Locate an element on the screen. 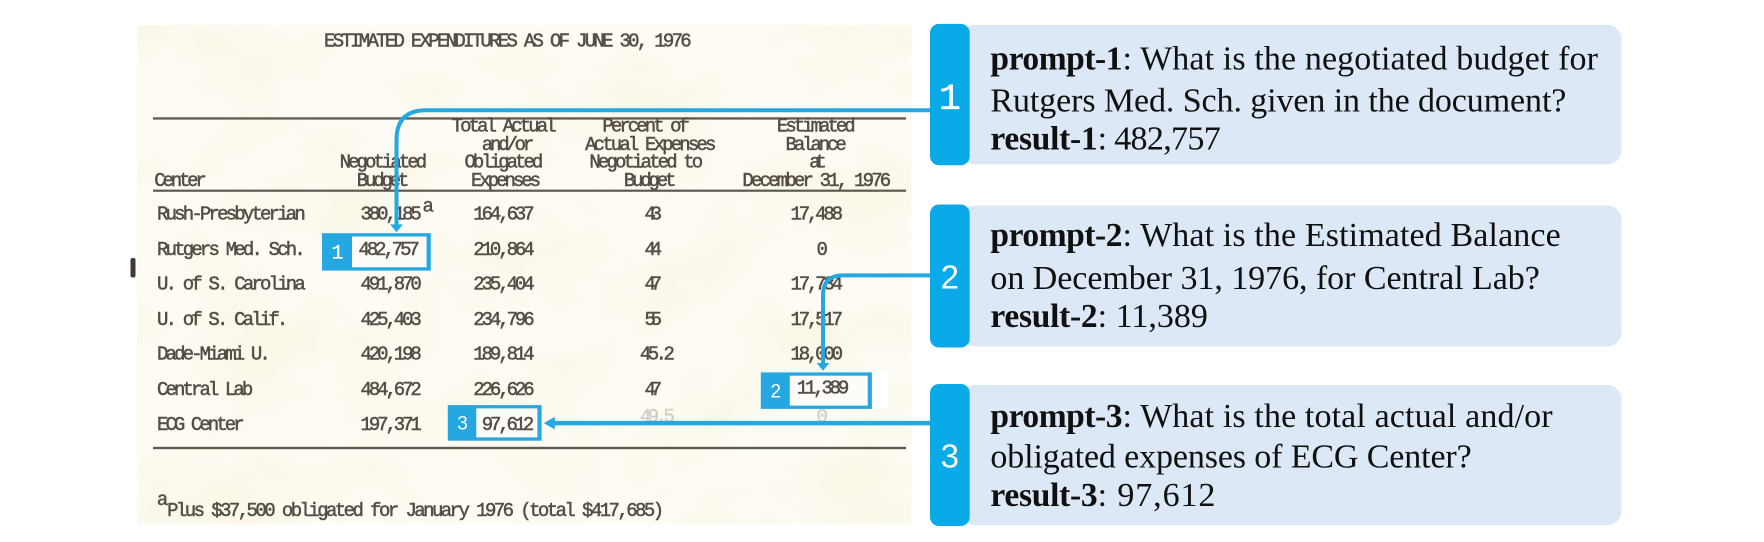 Image resolution: width=1764 pixels, height=542 pixels. svg-text:Rutgers Med. Sch. given in the: Rutgers Med. Sch. given in the document? is located at coordinates (1278, 101).